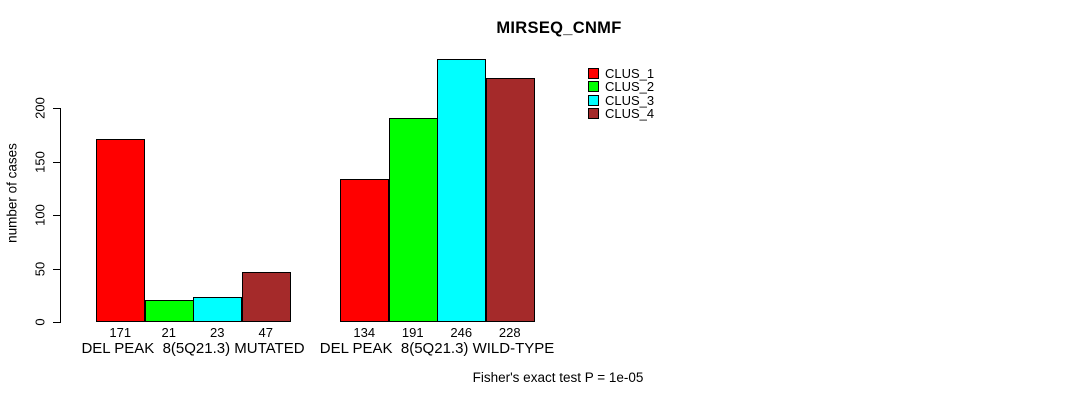  Describe the element at coordinates (630, 74) in the screenshot. I see `legend-label: CLUS_1` at that location.